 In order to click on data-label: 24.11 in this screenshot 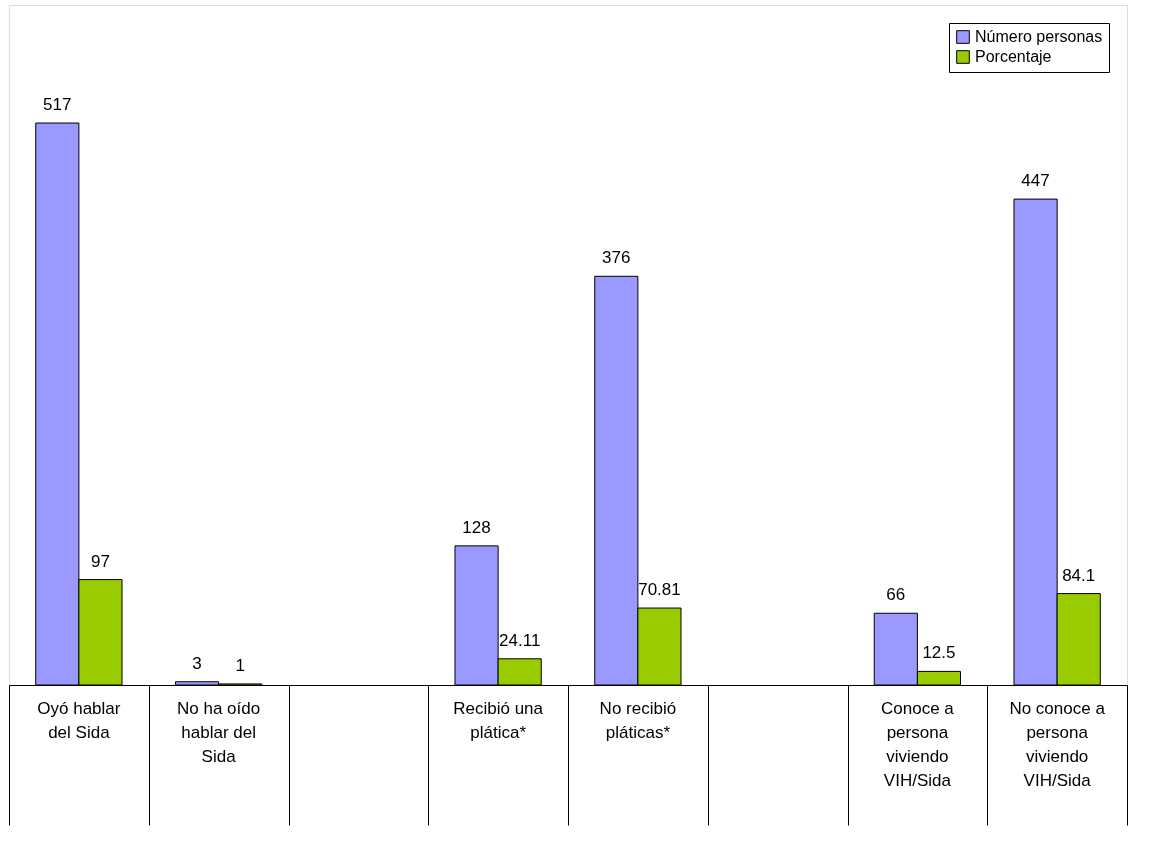, I will do `click(520, 640)`.